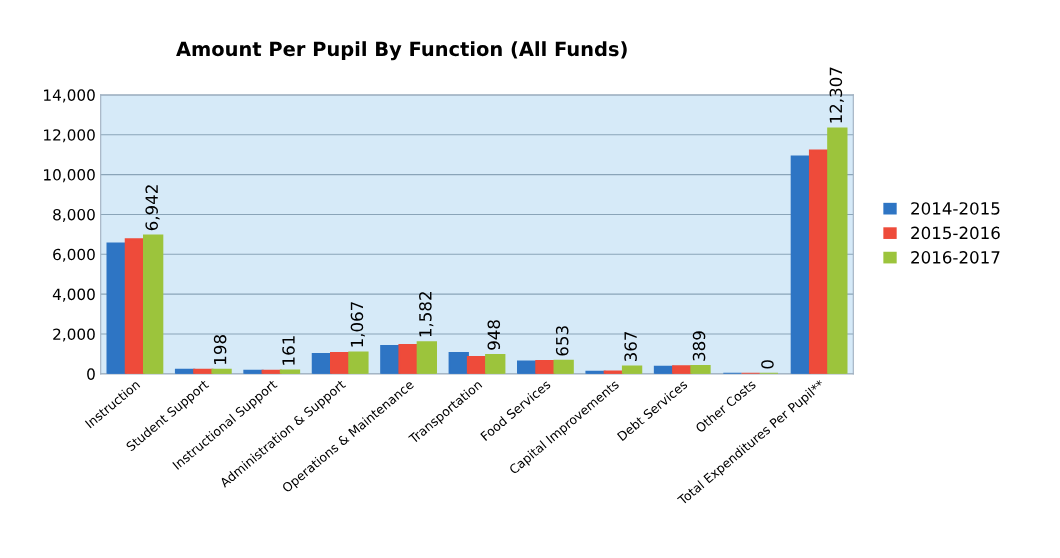 This screenshot has width=1060, height=558. Describe the element at coordinates (74, 335) in the screenshot. I see `y-tick-label: 2,000` at that location.